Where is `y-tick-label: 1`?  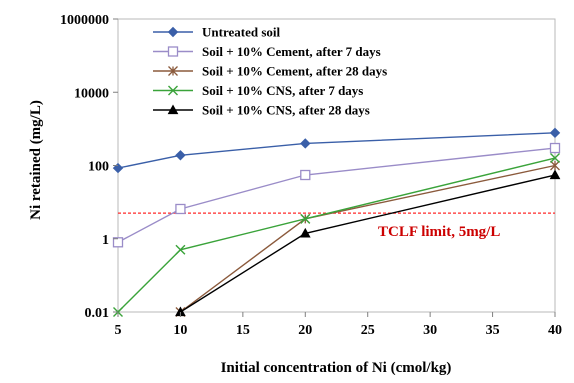
y-tick-label: 1 is located at coordinates (105, 240).